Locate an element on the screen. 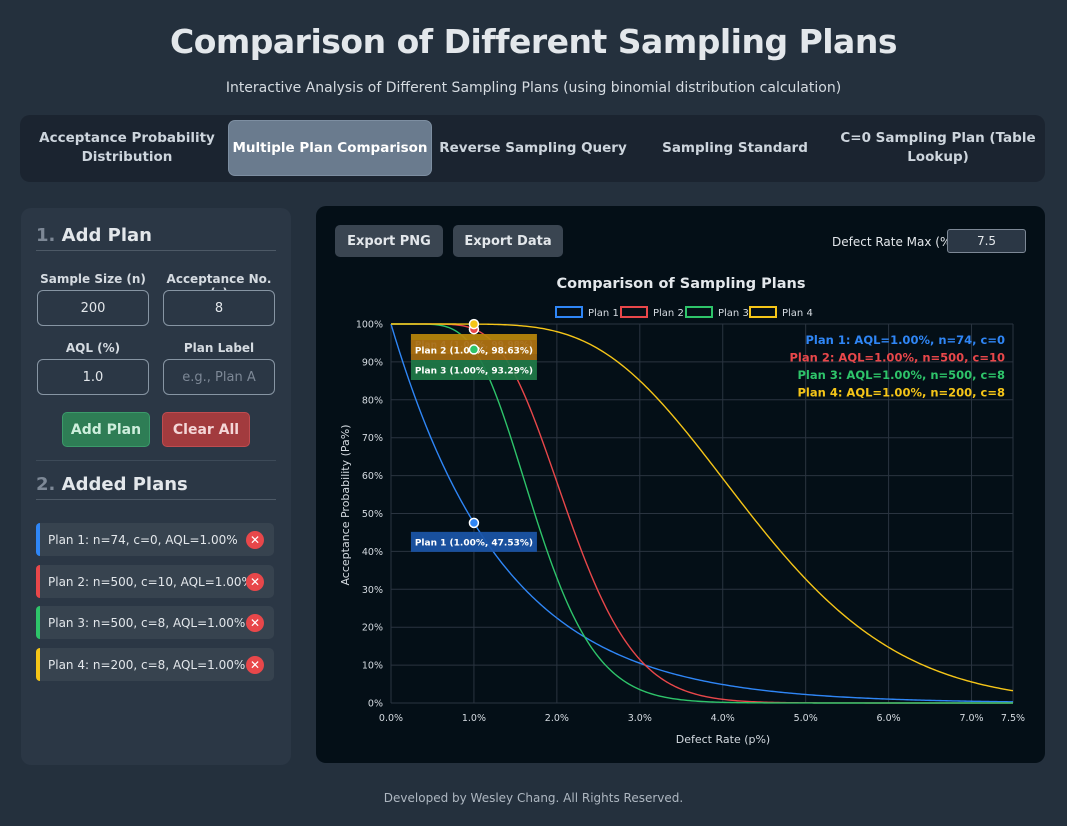  chart-legend: Plan 1 Plan 2 Plan 3 Plan 4 is located at coordinates (684, 312).